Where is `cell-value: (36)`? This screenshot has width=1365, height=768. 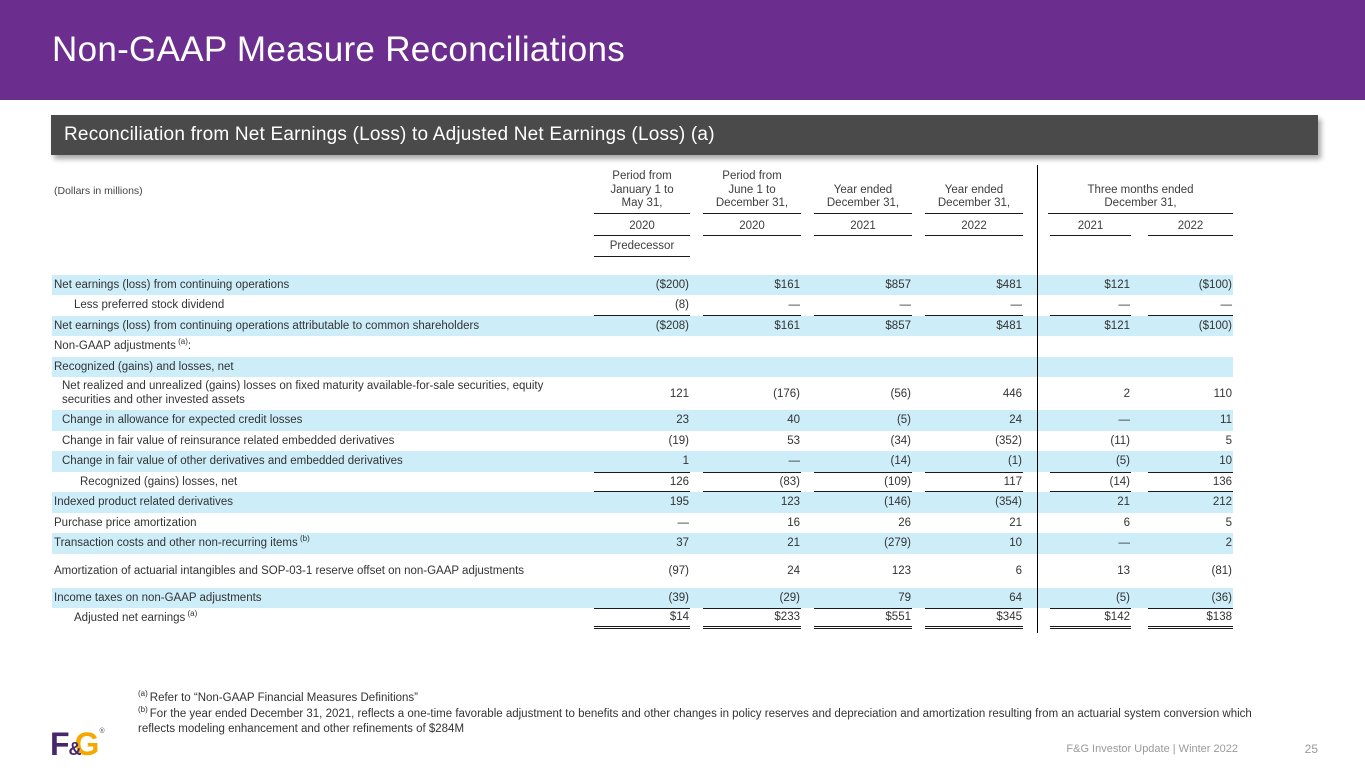
cell-value: (36) is located at coordinates (1221, 597).